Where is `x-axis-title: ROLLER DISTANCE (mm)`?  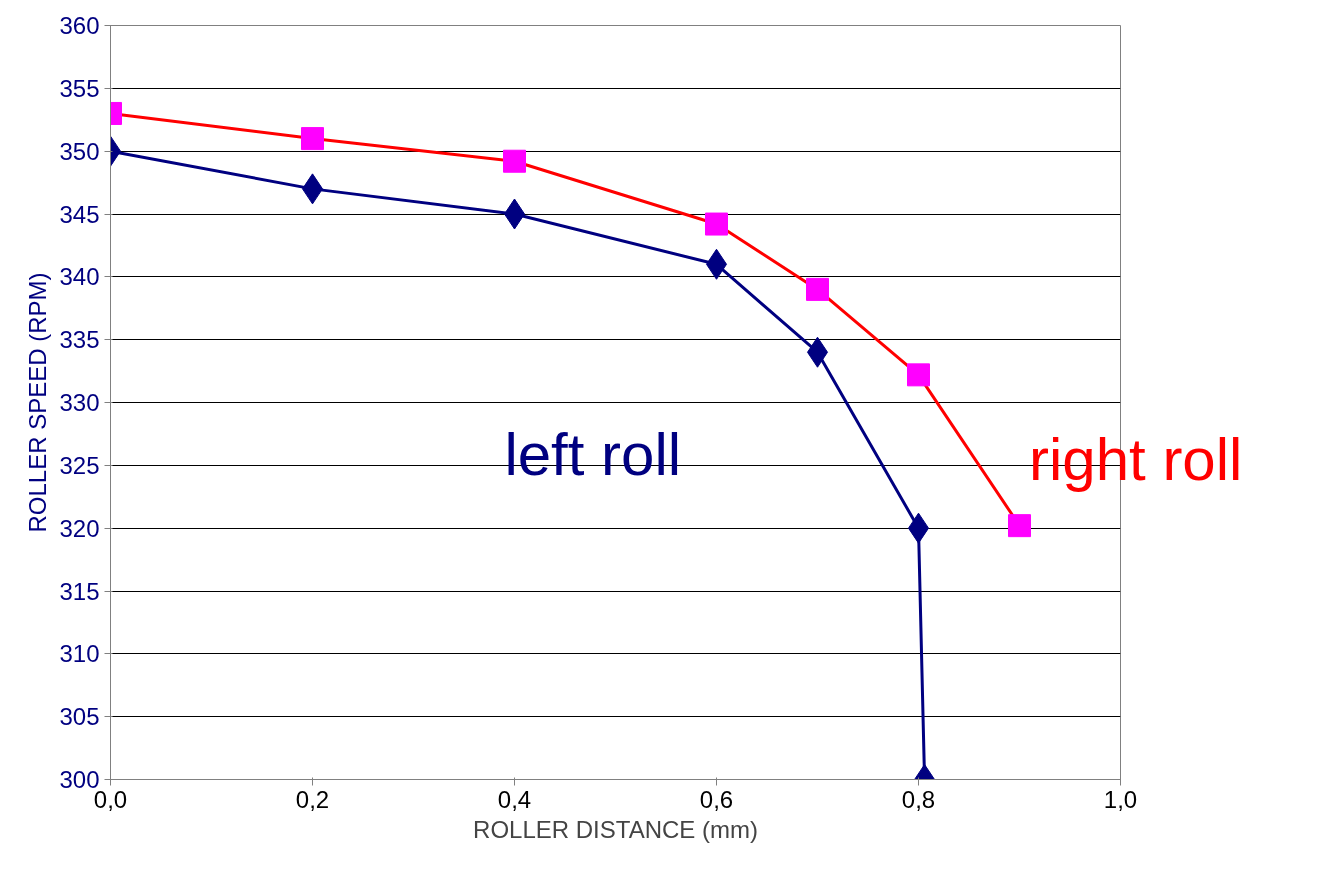
x-axis-title: ROLLER DISTANCE (mm) is located at coordinates (615, 829).